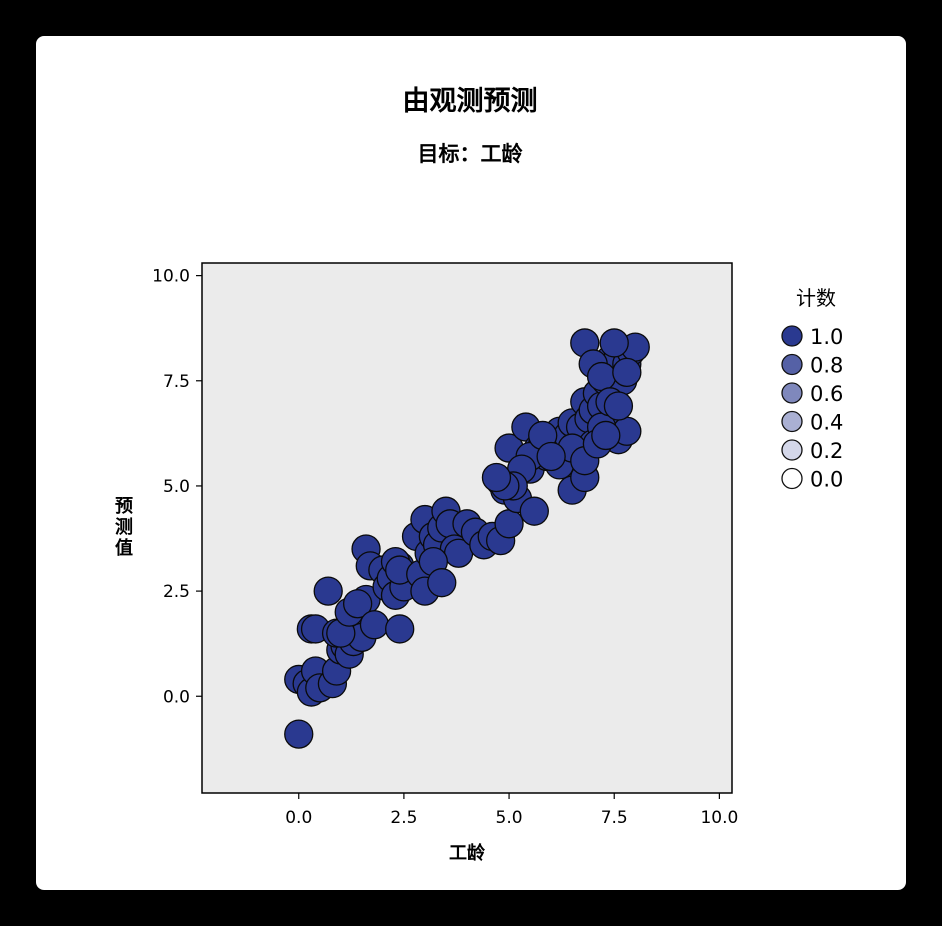  I want to click on y-tick-label: 0.0, so click(176, 697).